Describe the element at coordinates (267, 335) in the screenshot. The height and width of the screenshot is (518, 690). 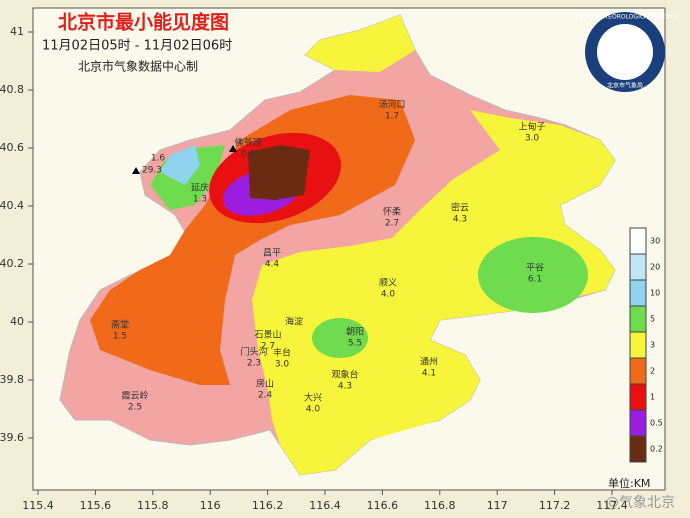
I see `station-name: 石景山` at that location.